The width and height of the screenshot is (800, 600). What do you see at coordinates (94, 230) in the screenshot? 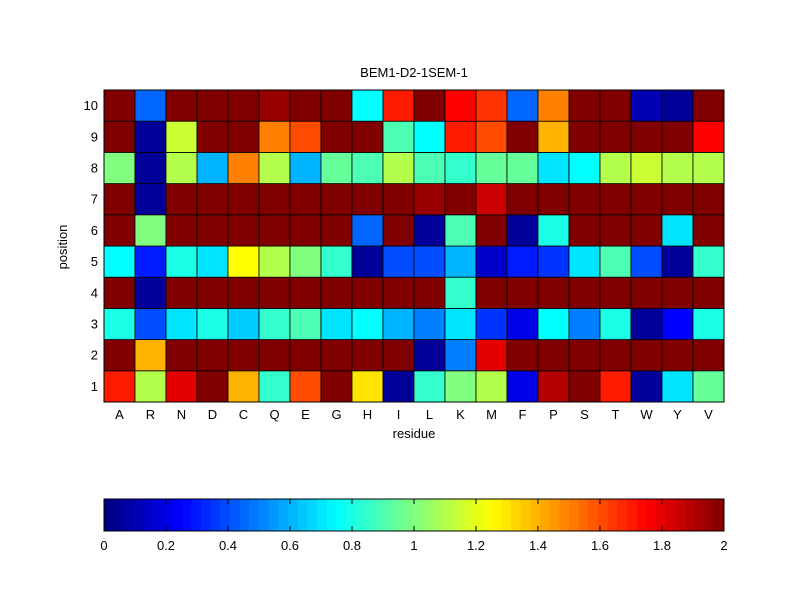
I see `y-tick-label-6: 6` at bounding box center [94, 230].